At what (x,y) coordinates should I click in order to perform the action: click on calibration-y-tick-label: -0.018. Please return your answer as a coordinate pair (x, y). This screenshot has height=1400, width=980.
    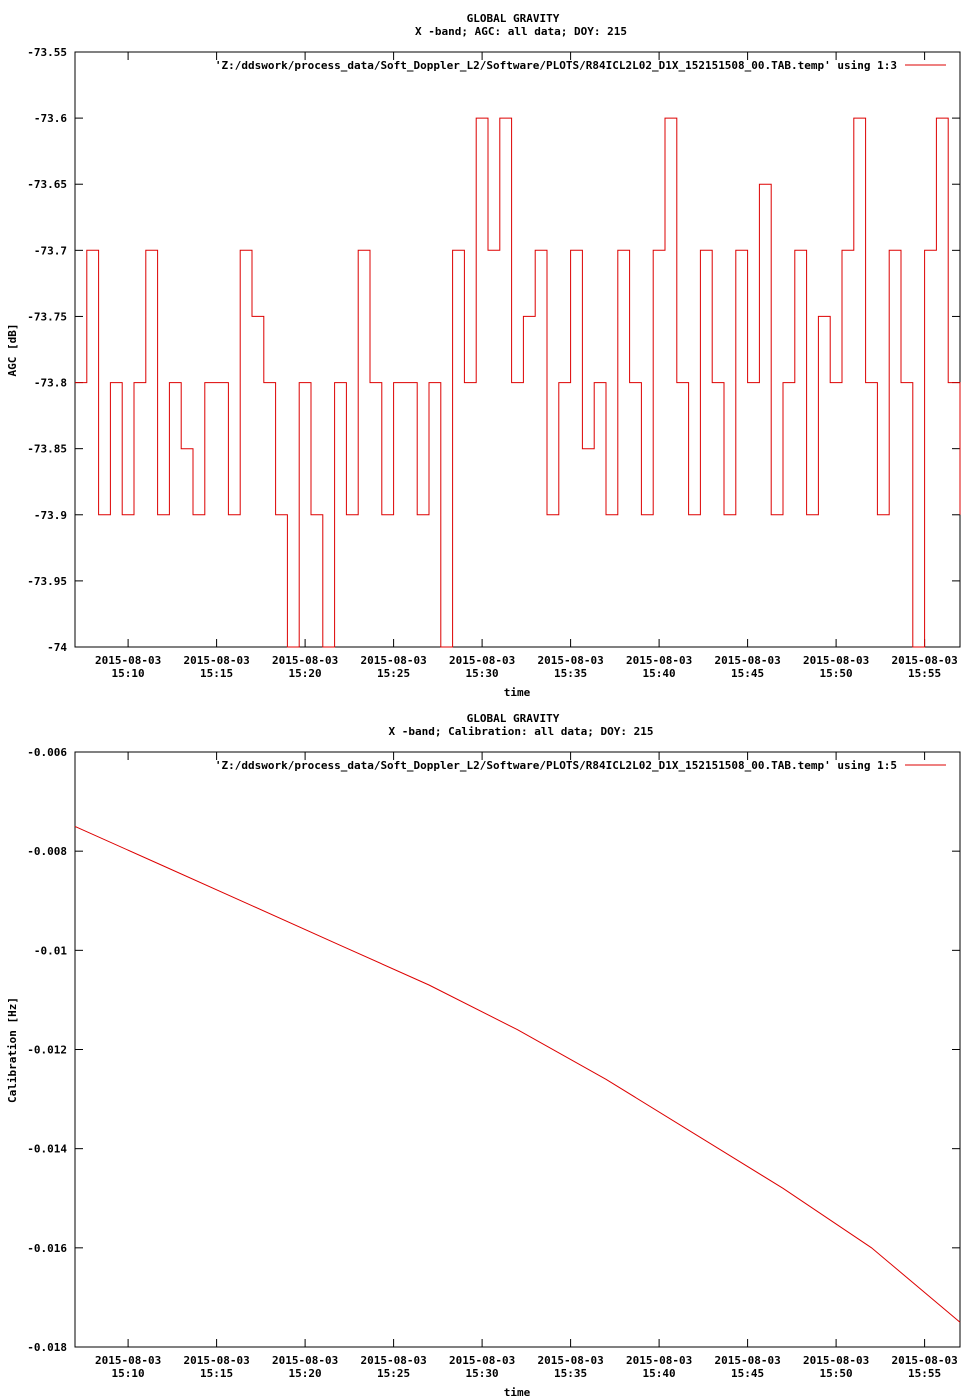
    Looking at the image, I should click on (47, 1347).